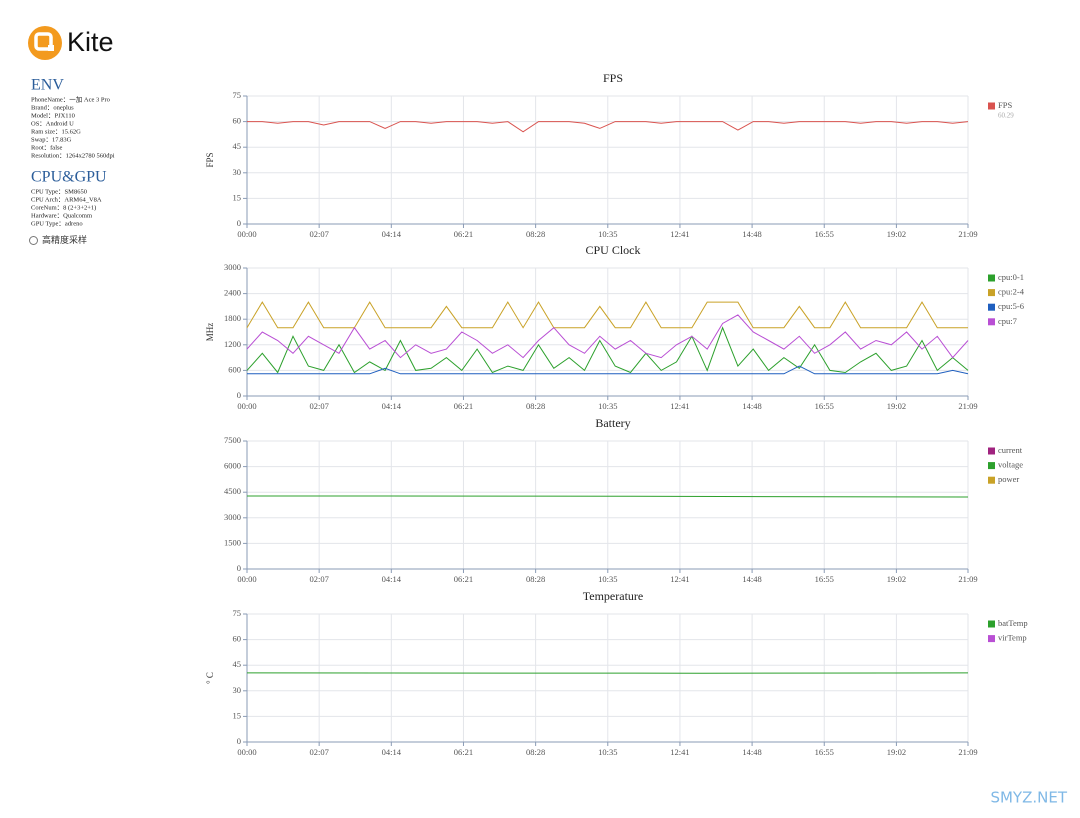  I want to click on y-tick-label: 6000, so click(232, 466).